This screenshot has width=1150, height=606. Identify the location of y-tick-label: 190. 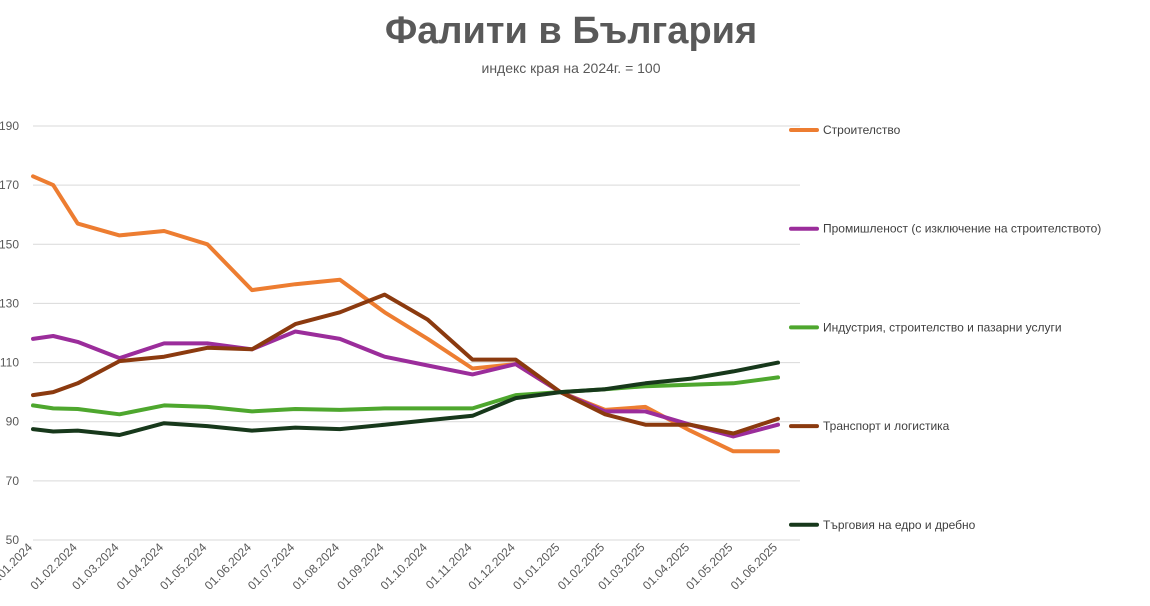
(9, 126).